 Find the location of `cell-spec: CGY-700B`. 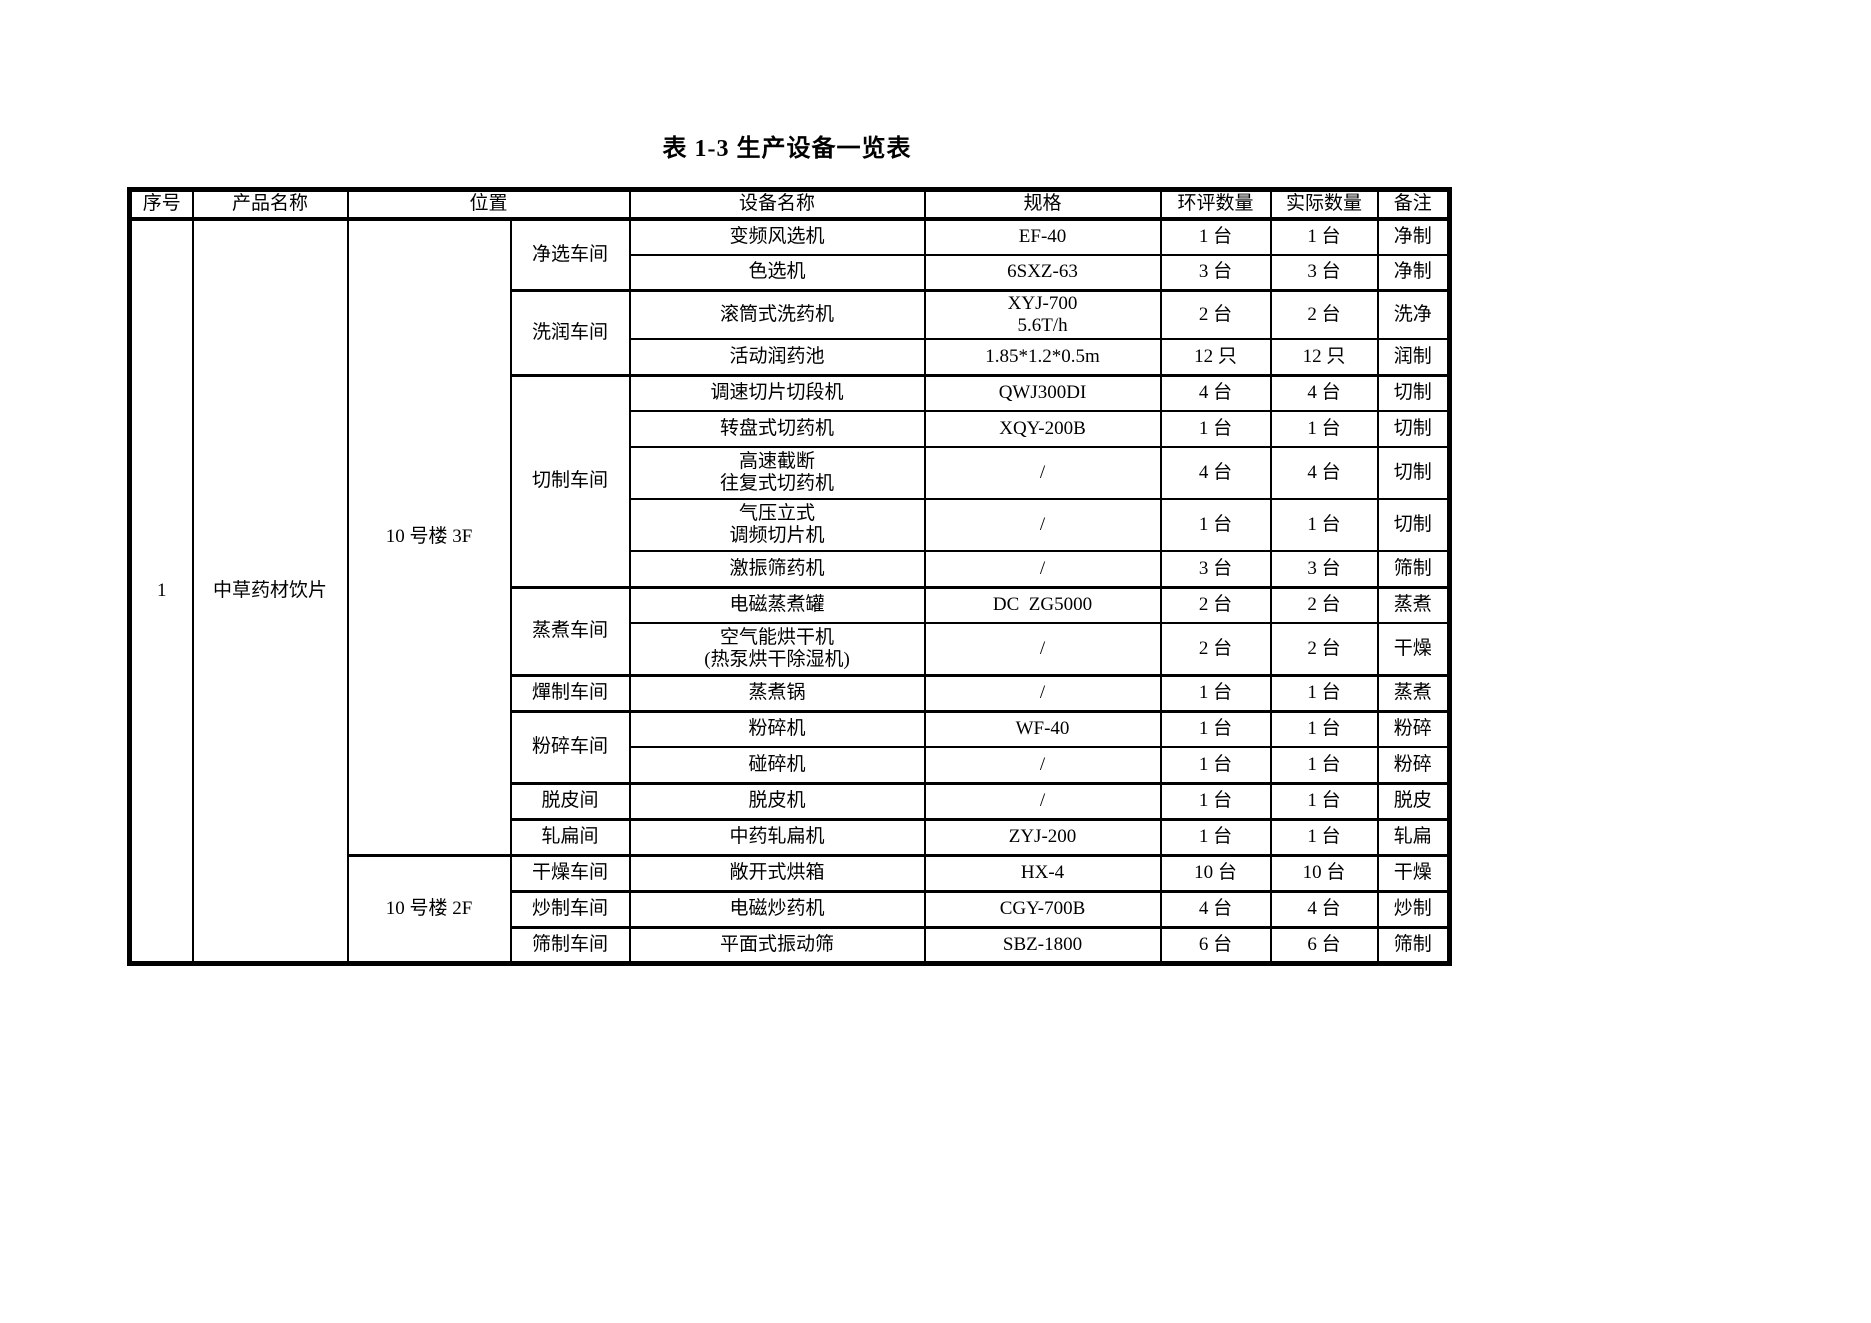

cell-spec: CGY-700B is located at coordinates (1042, 908).